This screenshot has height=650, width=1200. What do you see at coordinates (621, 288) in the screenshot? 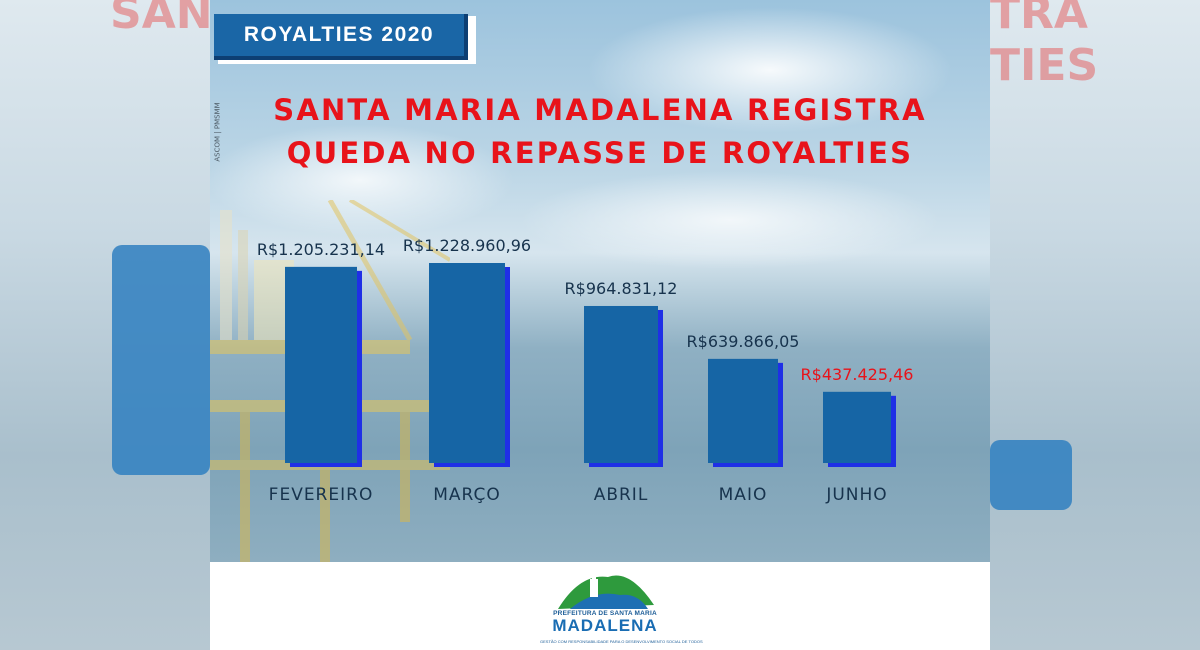
I see `value-label-abril: R$964.831,12` at bounding box center [621, 288].